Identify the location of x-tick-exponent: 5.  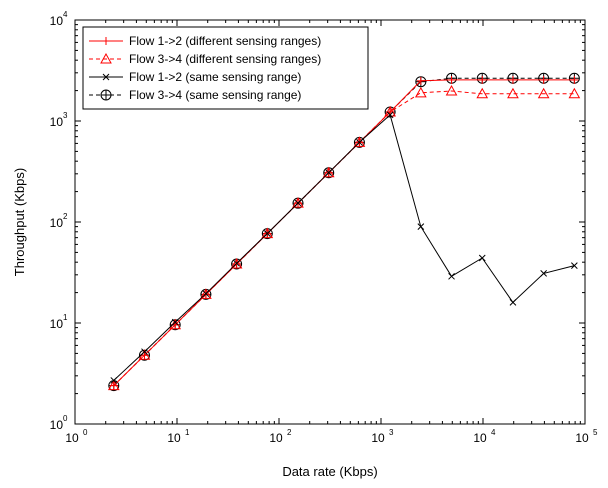
(595, 432).